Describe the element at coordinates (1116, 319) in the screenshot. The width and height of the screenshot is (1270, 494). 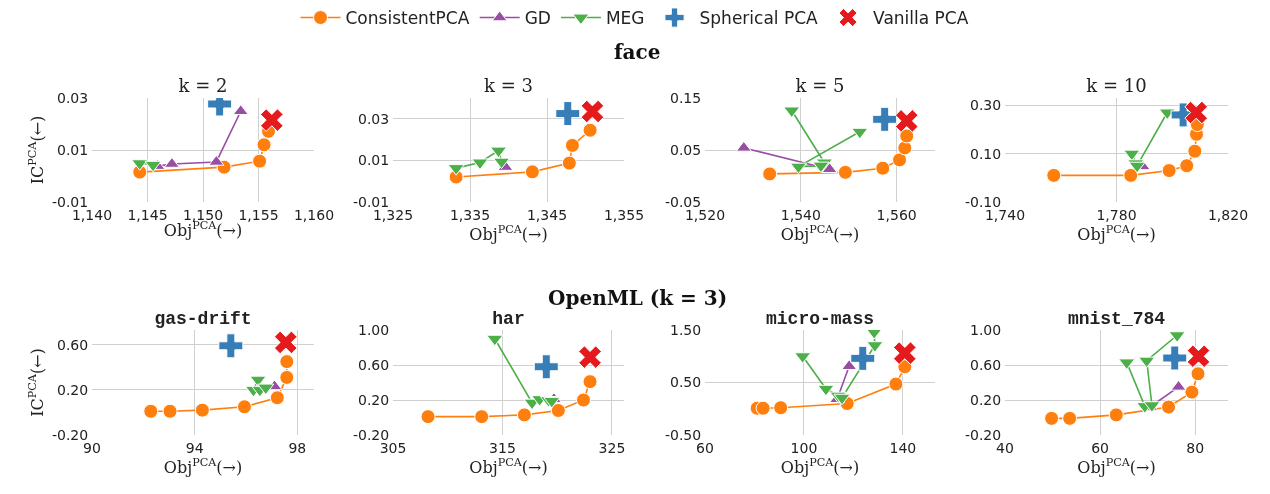
I see `chart-title: mnist_784` at that location.